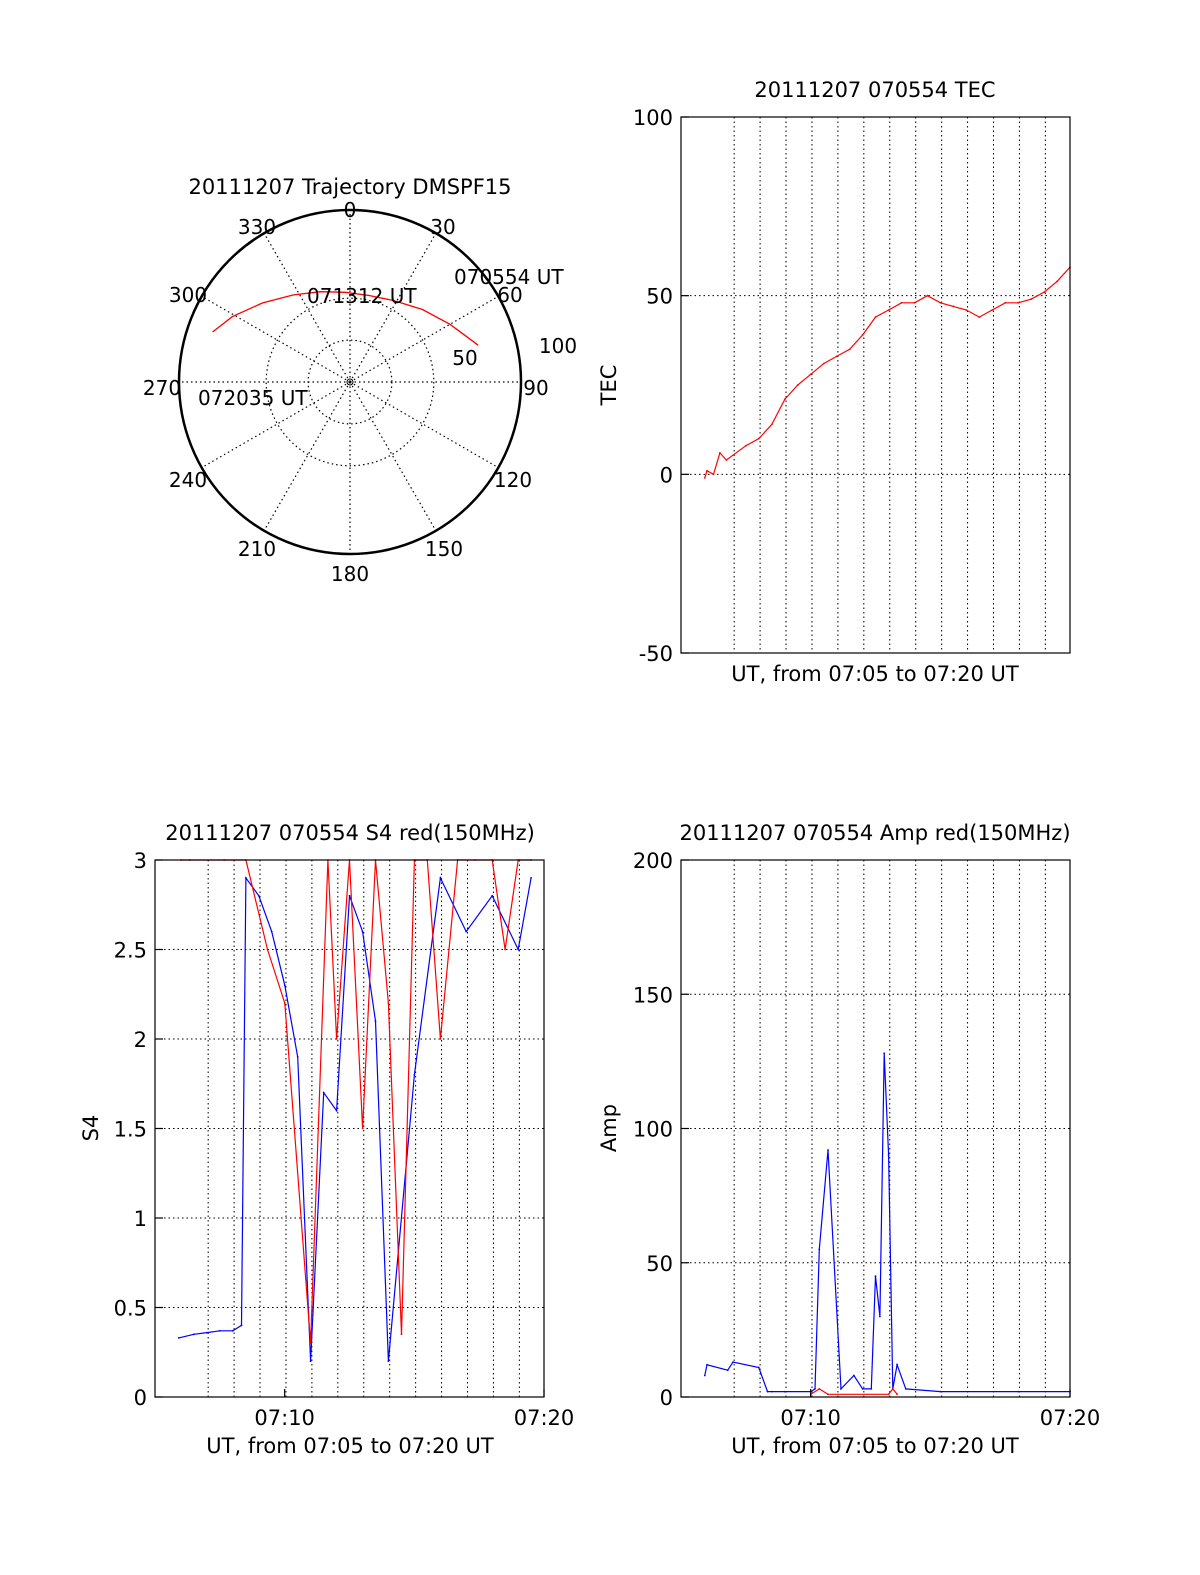 The image size is (1200, 1575). Describe the element at coordinates (659, 297) in the screenshot. I see `tec-ytick-label-50: 50` at that location.